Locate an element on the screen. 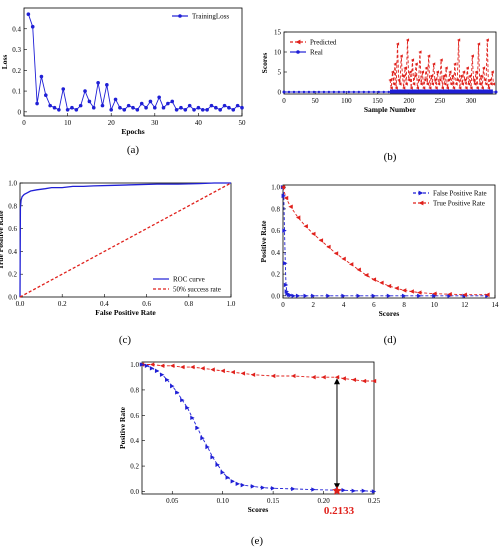  y-tick-label: 0.8 is located at coordinates (275, 209).